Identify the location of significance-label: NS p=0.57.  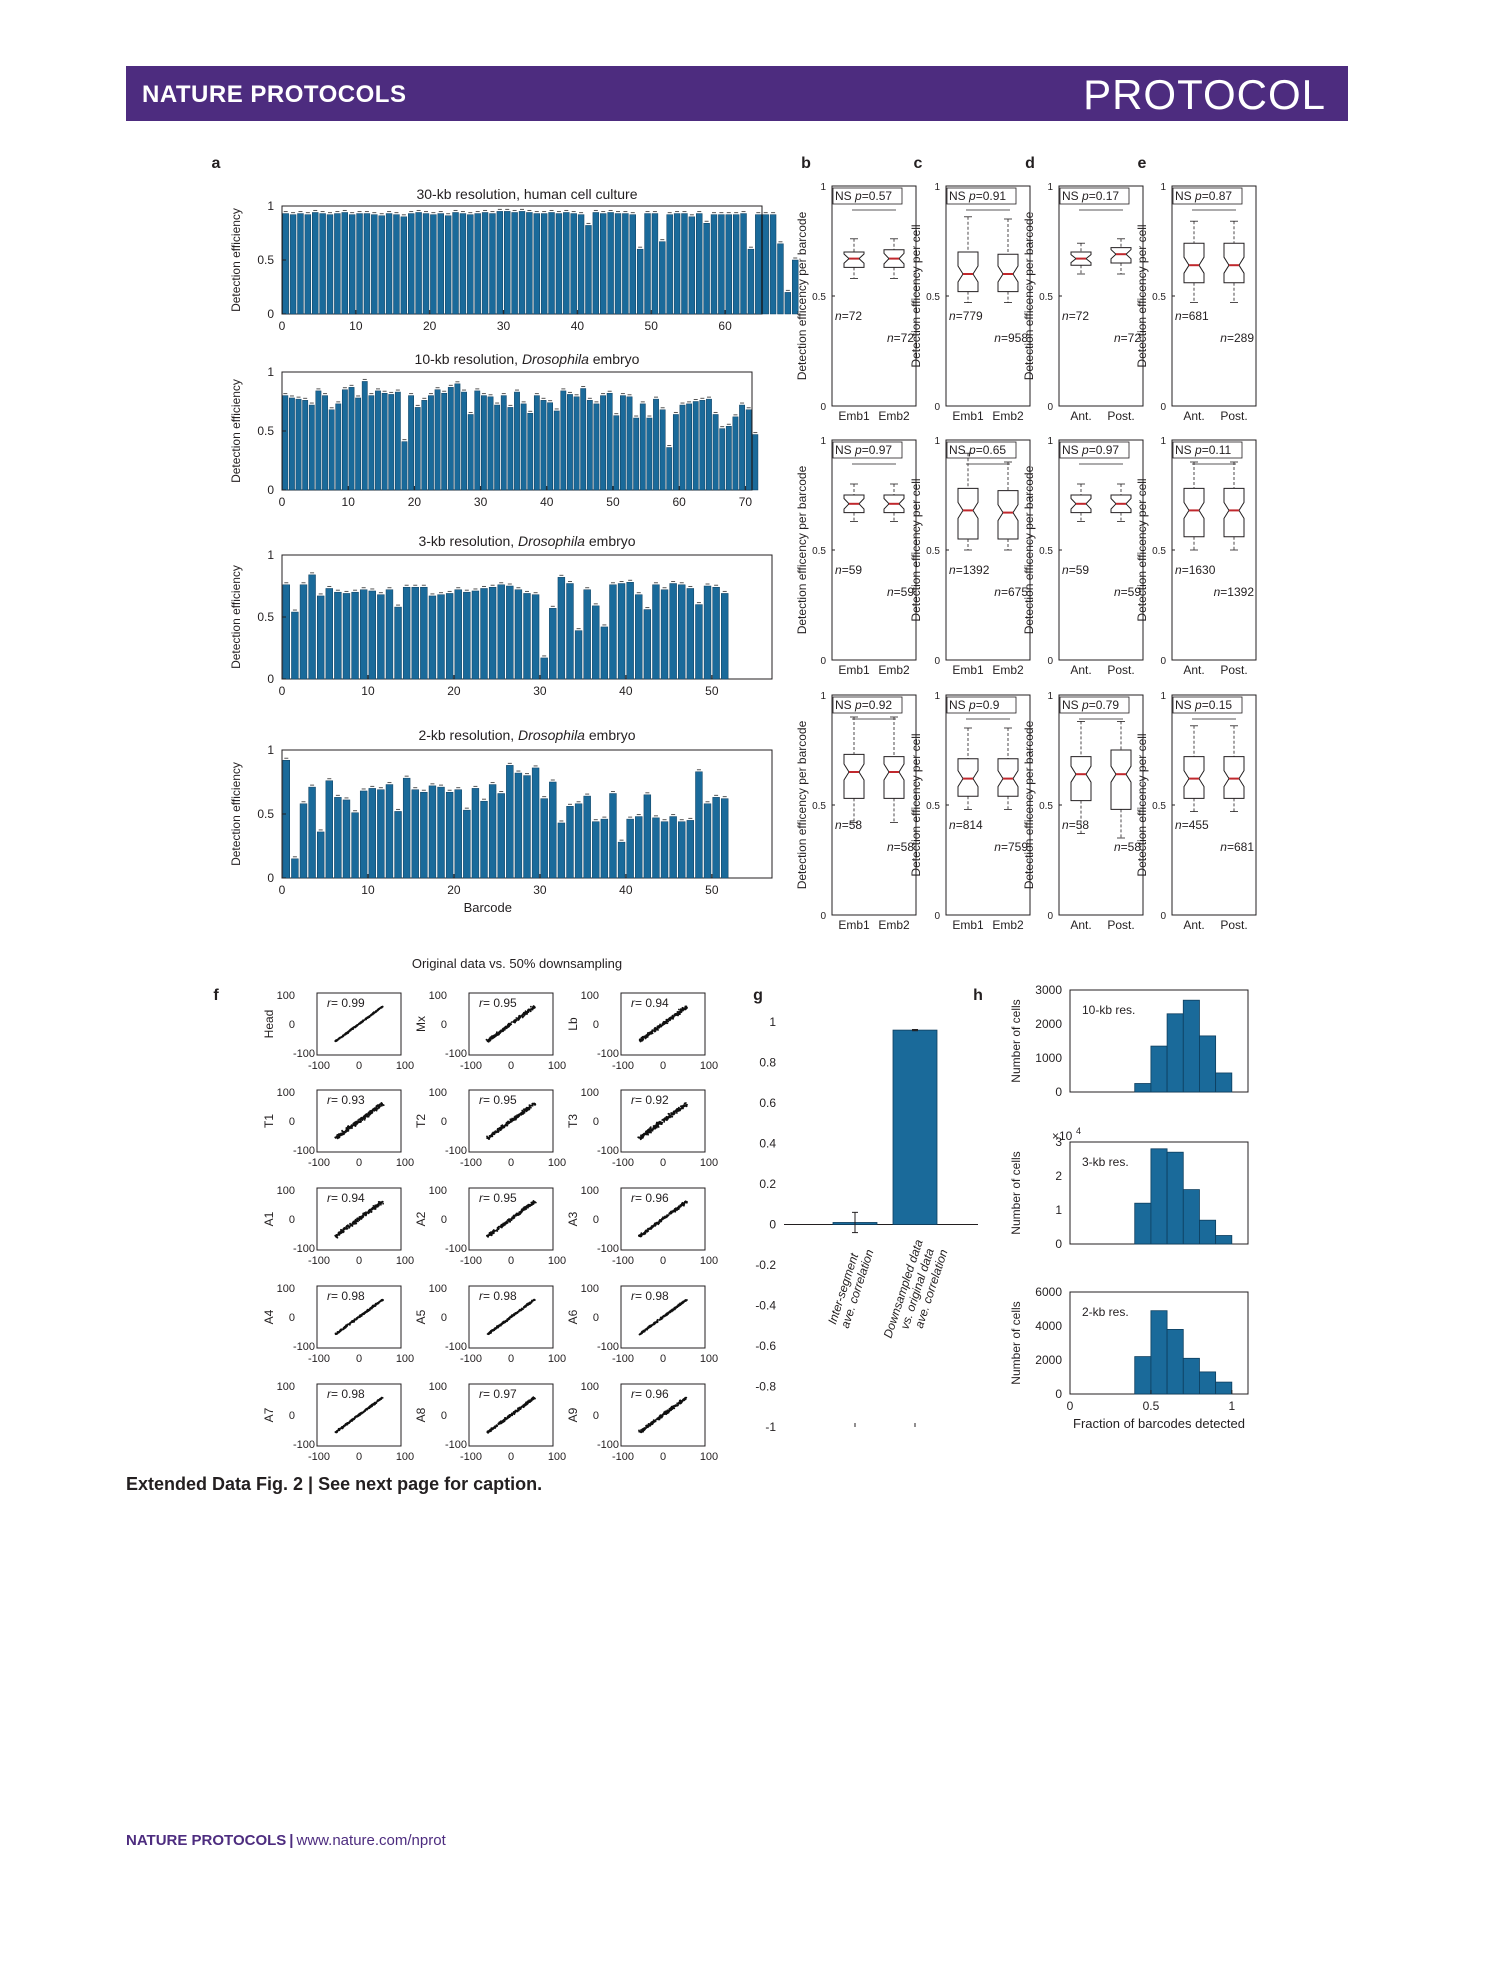
(863, 196).